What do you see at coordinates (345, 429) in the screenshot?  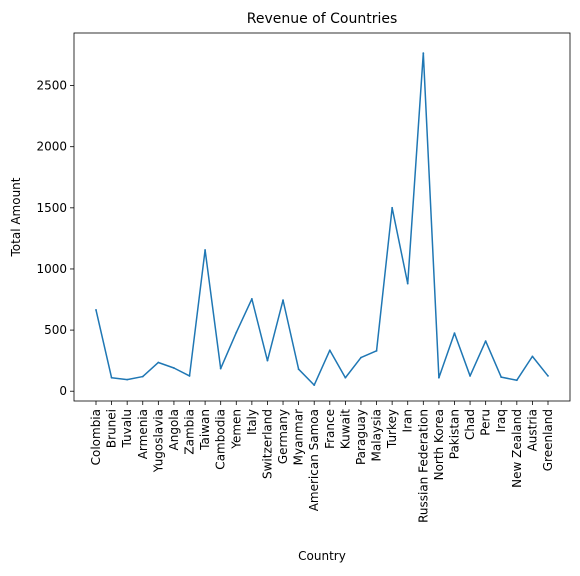 I see `x-tick-label: Kuwait` at bounding box center [345, 429].